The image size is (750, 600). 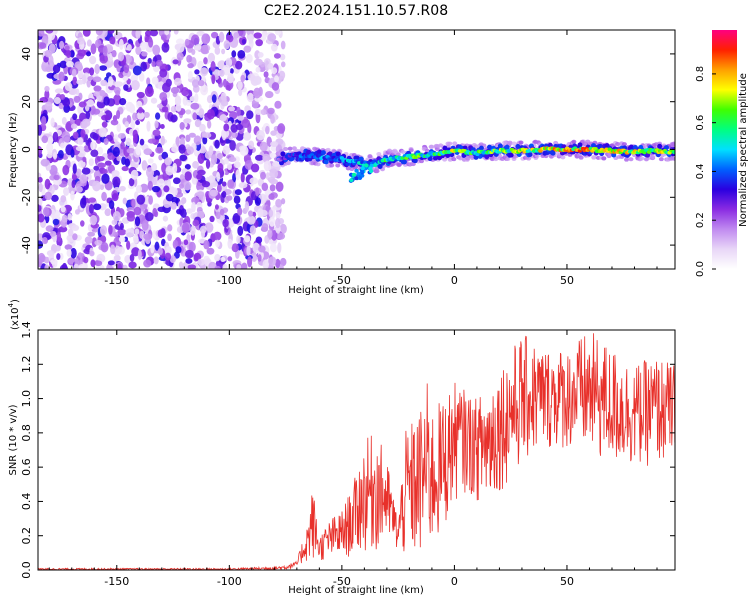 What do you see at coordinates (13, 150) in the screenshot?
I see `spectrogram-ylabel: Frequency (Hz)` at bounding box center [13, 150].